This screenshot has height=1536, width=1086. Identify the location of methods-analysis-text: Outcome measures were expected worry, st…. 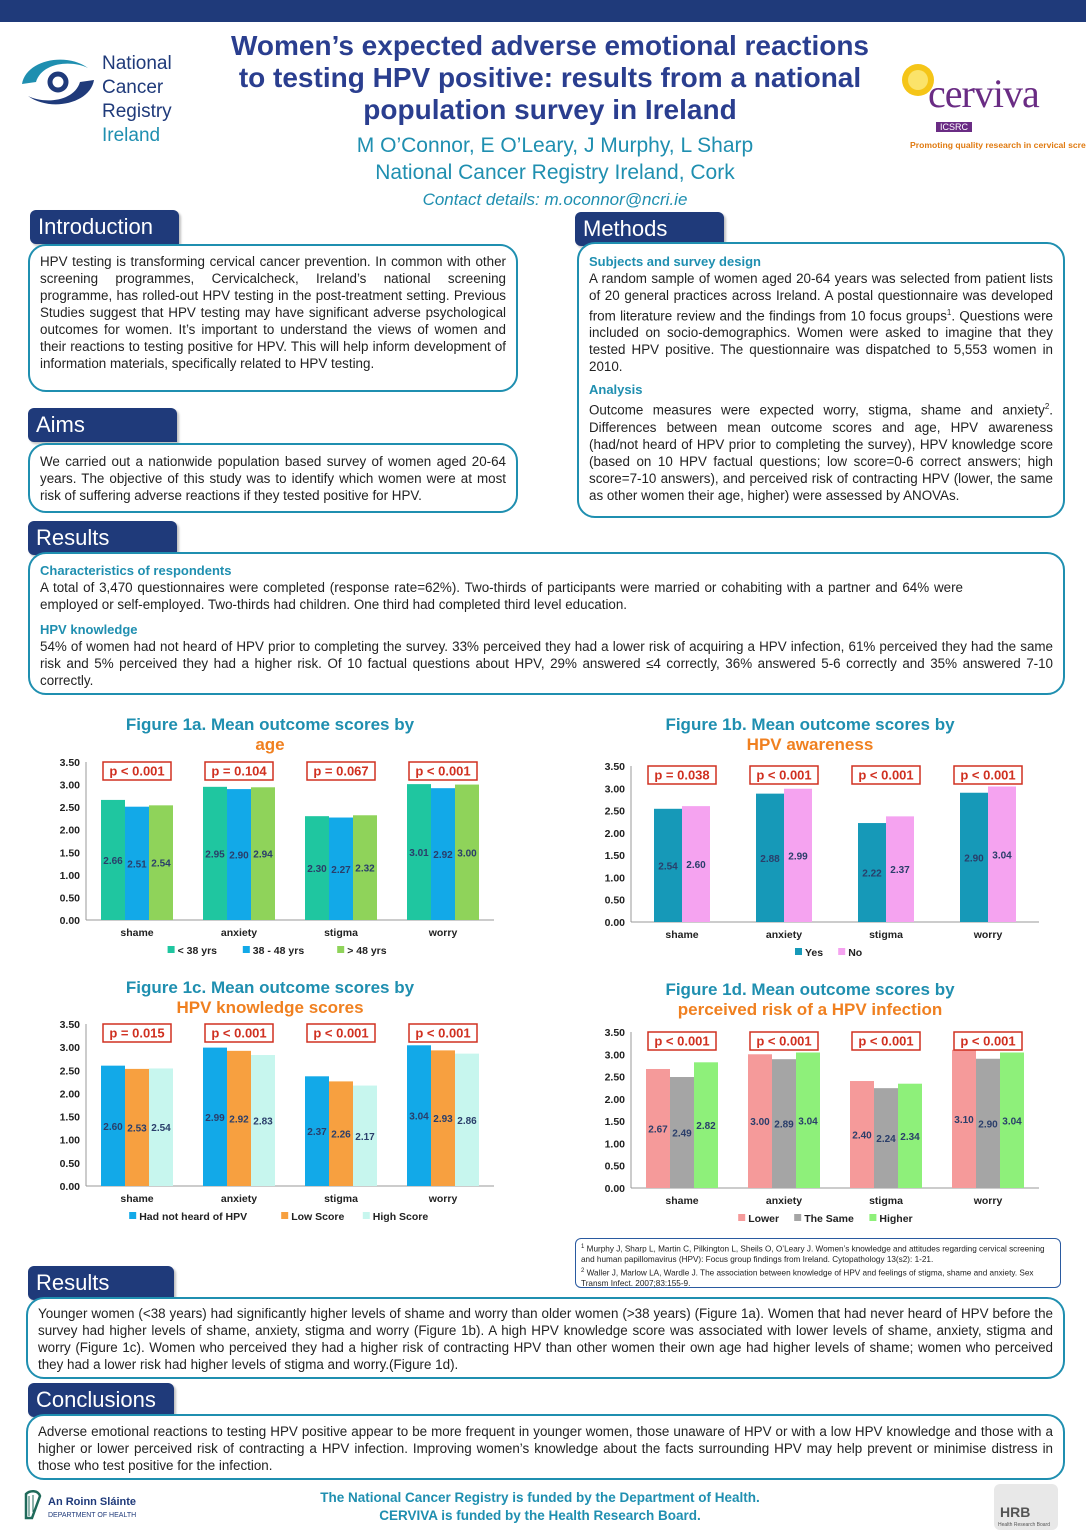
(821, 450).